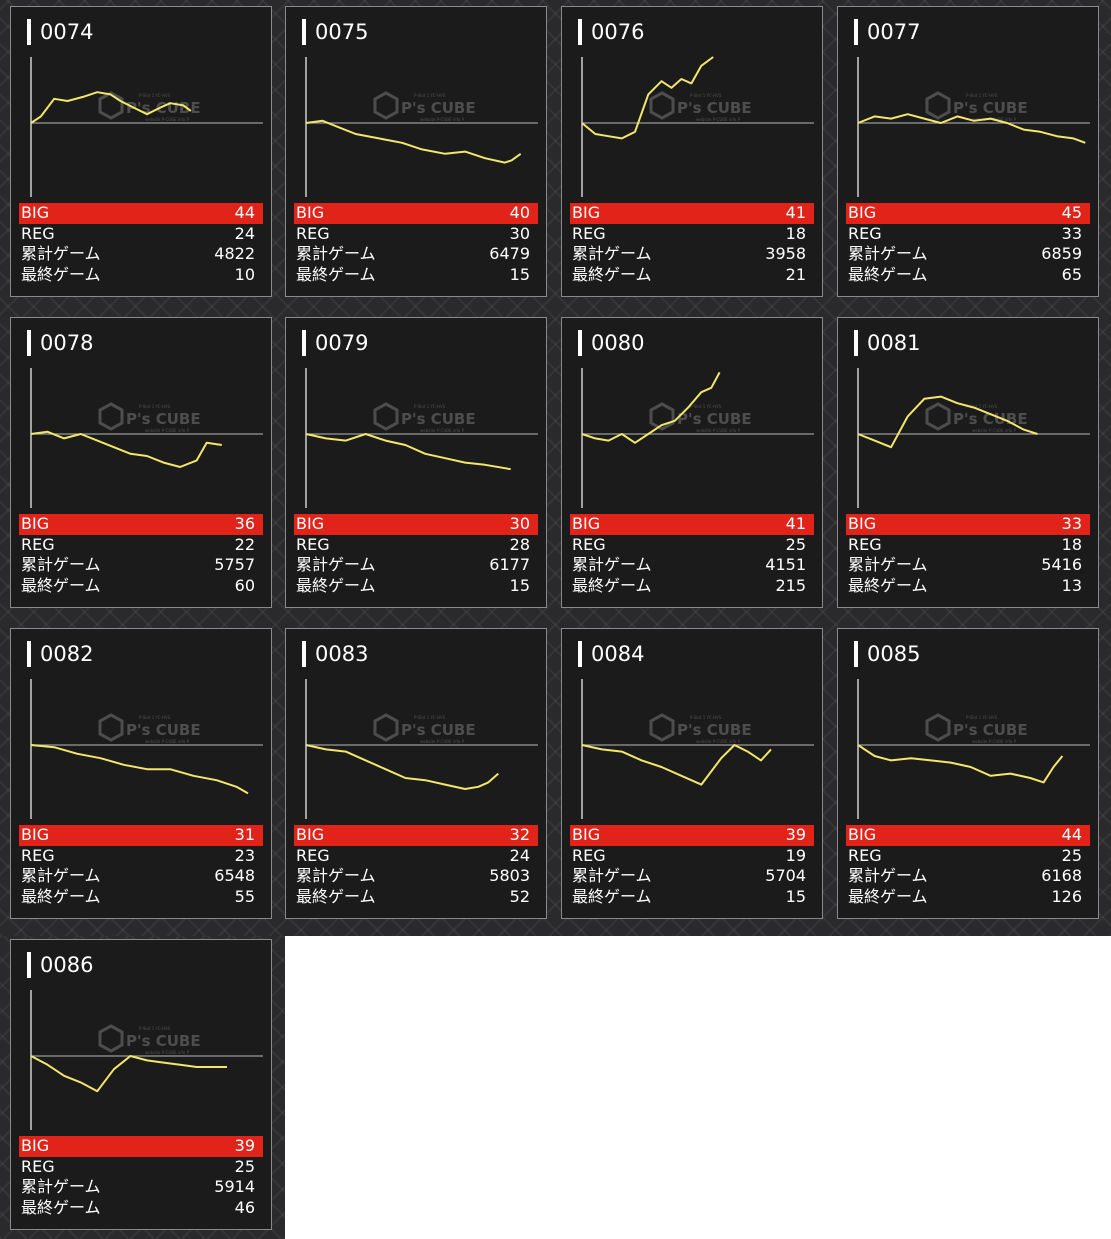  I want to click on reg-count: 24, so click(244, 233).